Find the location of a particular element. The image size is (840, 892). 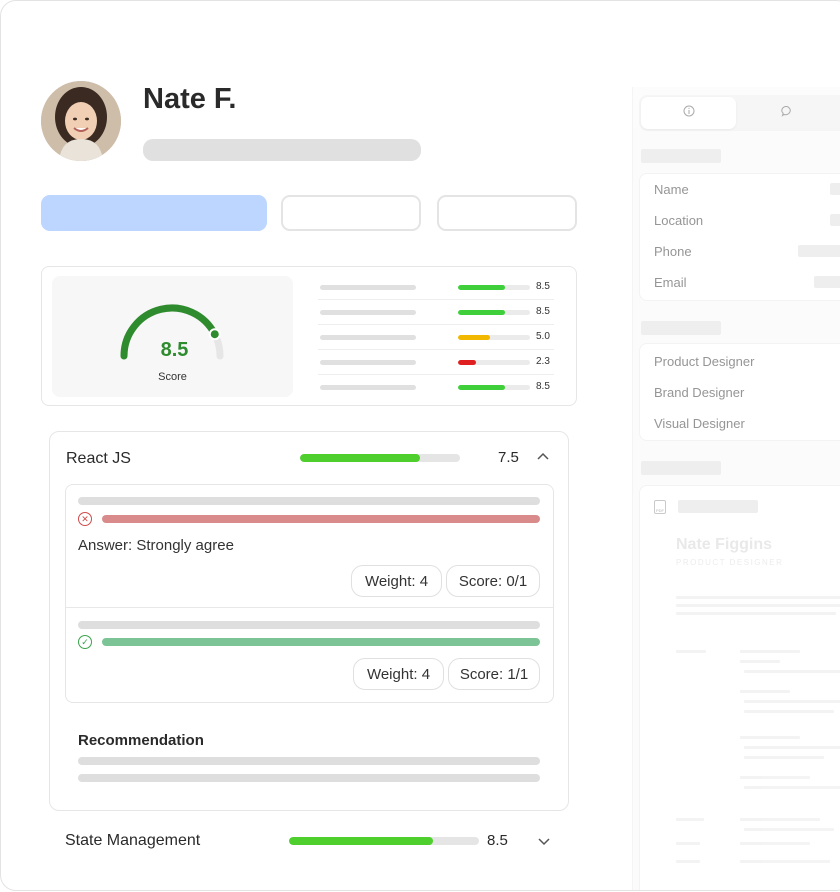

avatar is located at coordinates (81, 121).